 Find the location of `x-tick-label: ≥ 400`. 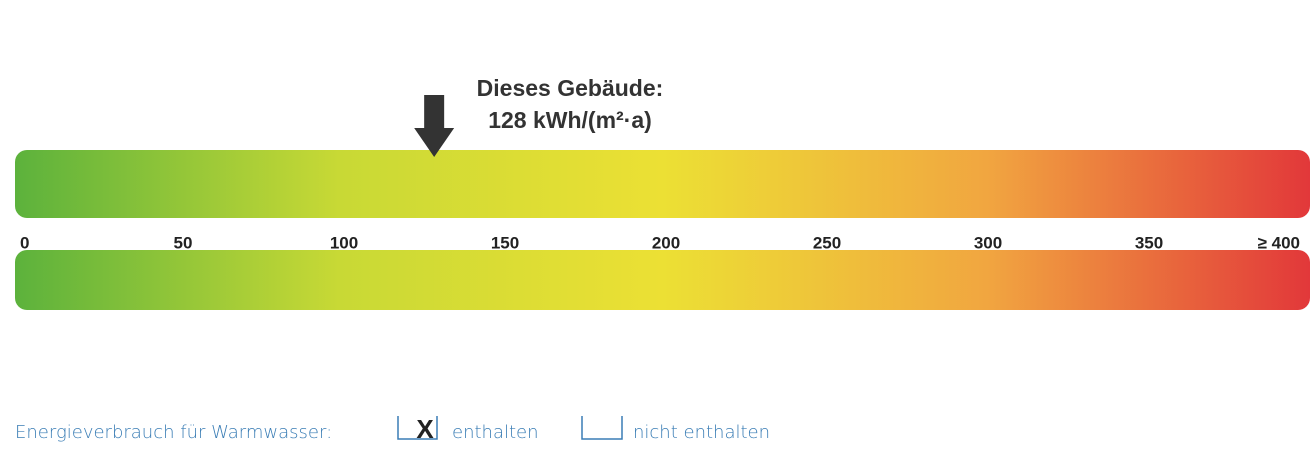

x-tick-label: ≥ 400 is located at coordinates (1279, 242).